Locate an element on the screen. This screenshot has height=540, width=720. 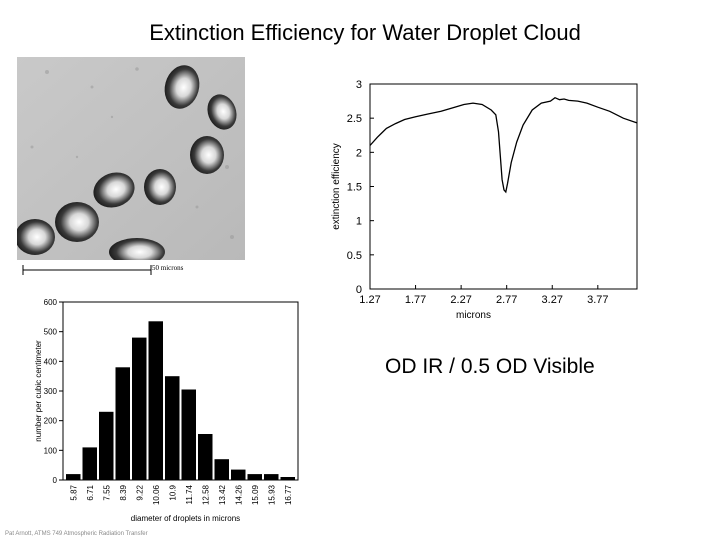
x-tick-label: 14.26 is located at coordinates (238, 494).